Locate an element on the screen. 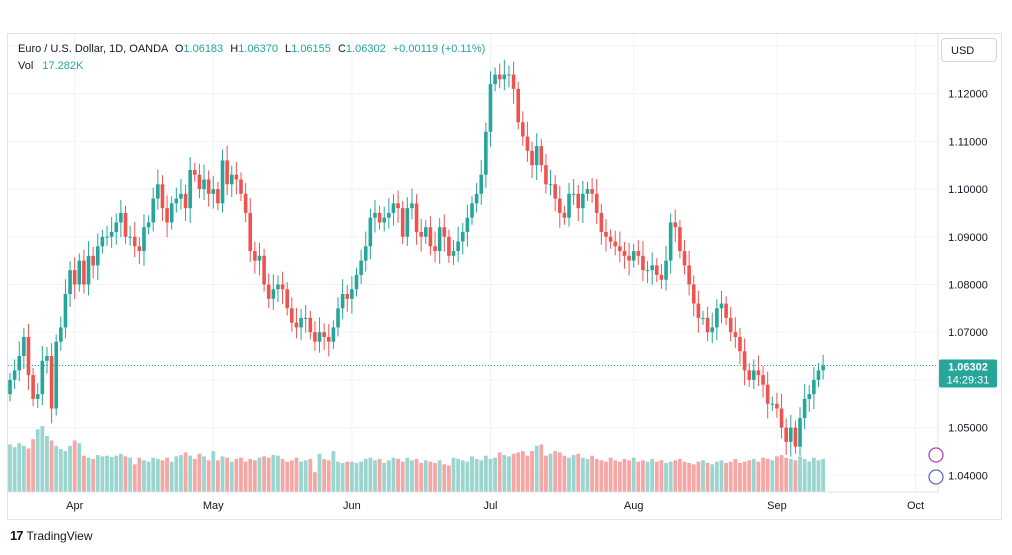 The image size is (1012, 555). price-tick-label: 1.04000 is located at coordinates (968, 476).